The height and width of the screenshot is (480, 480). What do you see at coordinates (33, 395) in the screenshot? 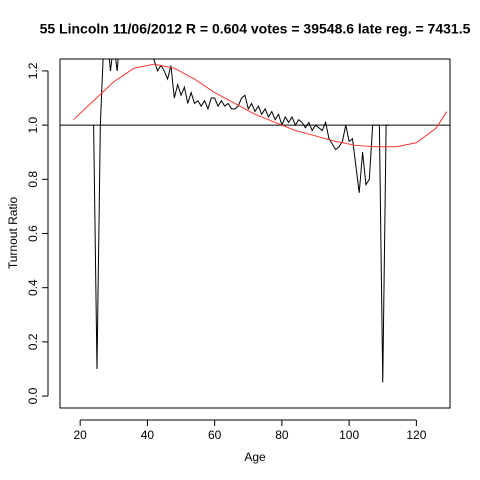
I see `y-tick-label: 0.0` at bounding box center [33, 395].